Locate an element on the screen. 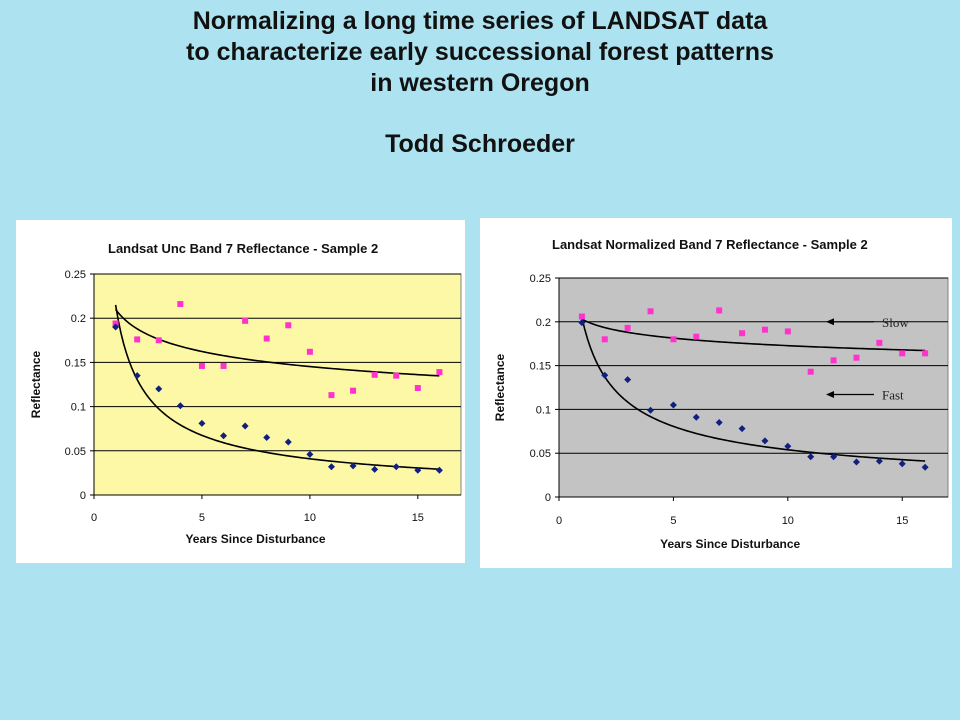 The height and width of the screenshot is (720, 960). annotation-label: Fast is located at coordinates (893, 395).